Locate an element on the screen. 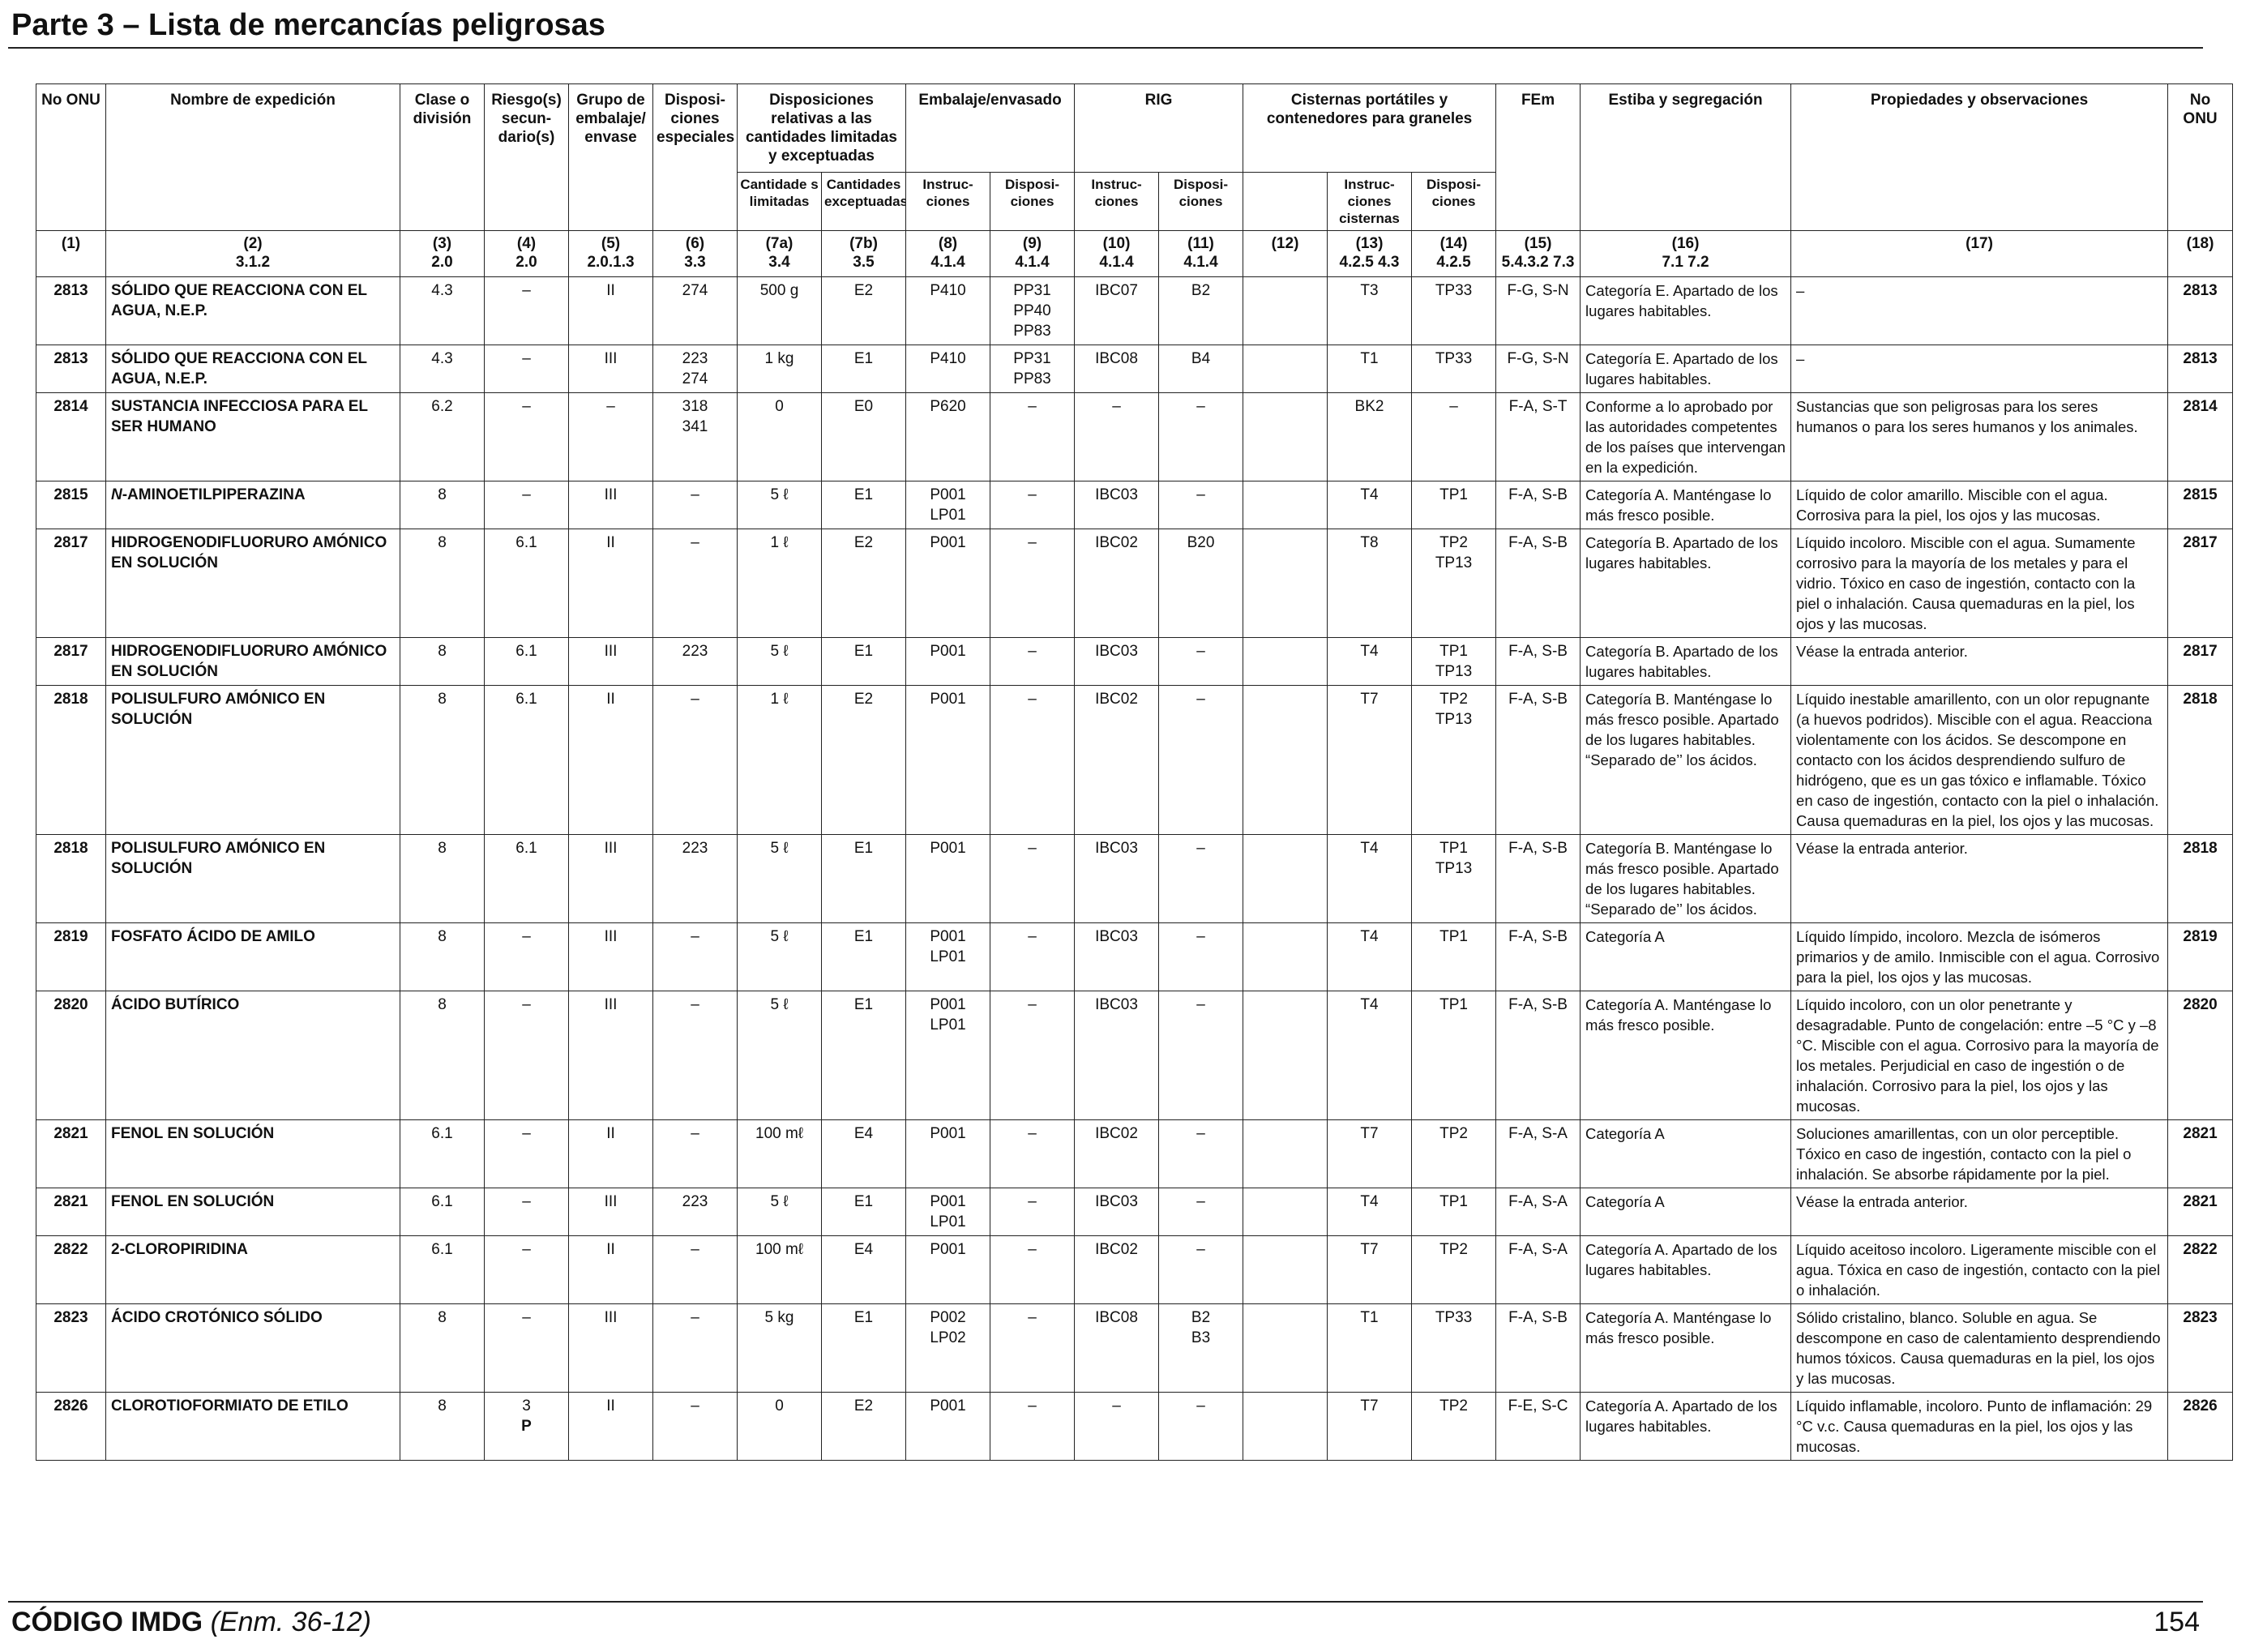 The height and width of the screenshot is (1652, 2250). page-number: 154 is located at coordinates (2177, 1622).